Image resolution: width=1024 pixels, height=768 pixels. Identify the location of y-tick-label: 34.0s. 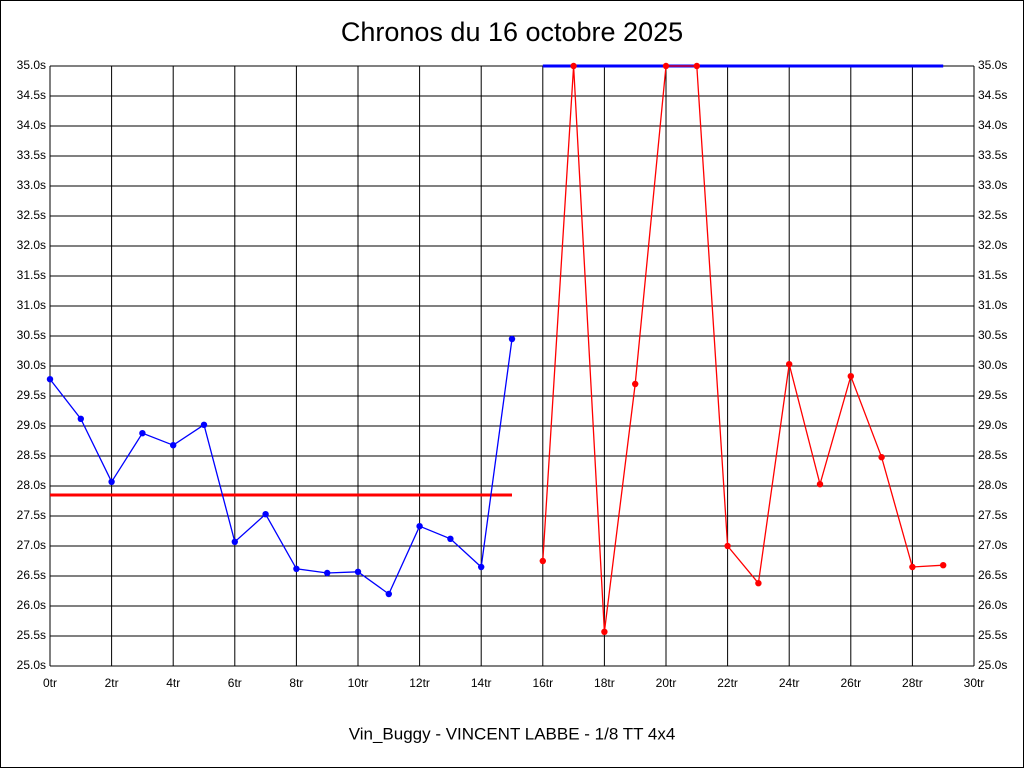
(31, 125).